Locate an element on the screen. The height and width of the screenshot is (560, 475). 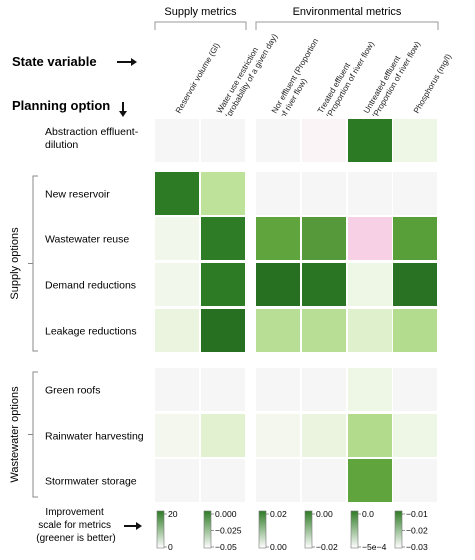
legend-tick-label: 0.000 is located at coordinates (226, 514).